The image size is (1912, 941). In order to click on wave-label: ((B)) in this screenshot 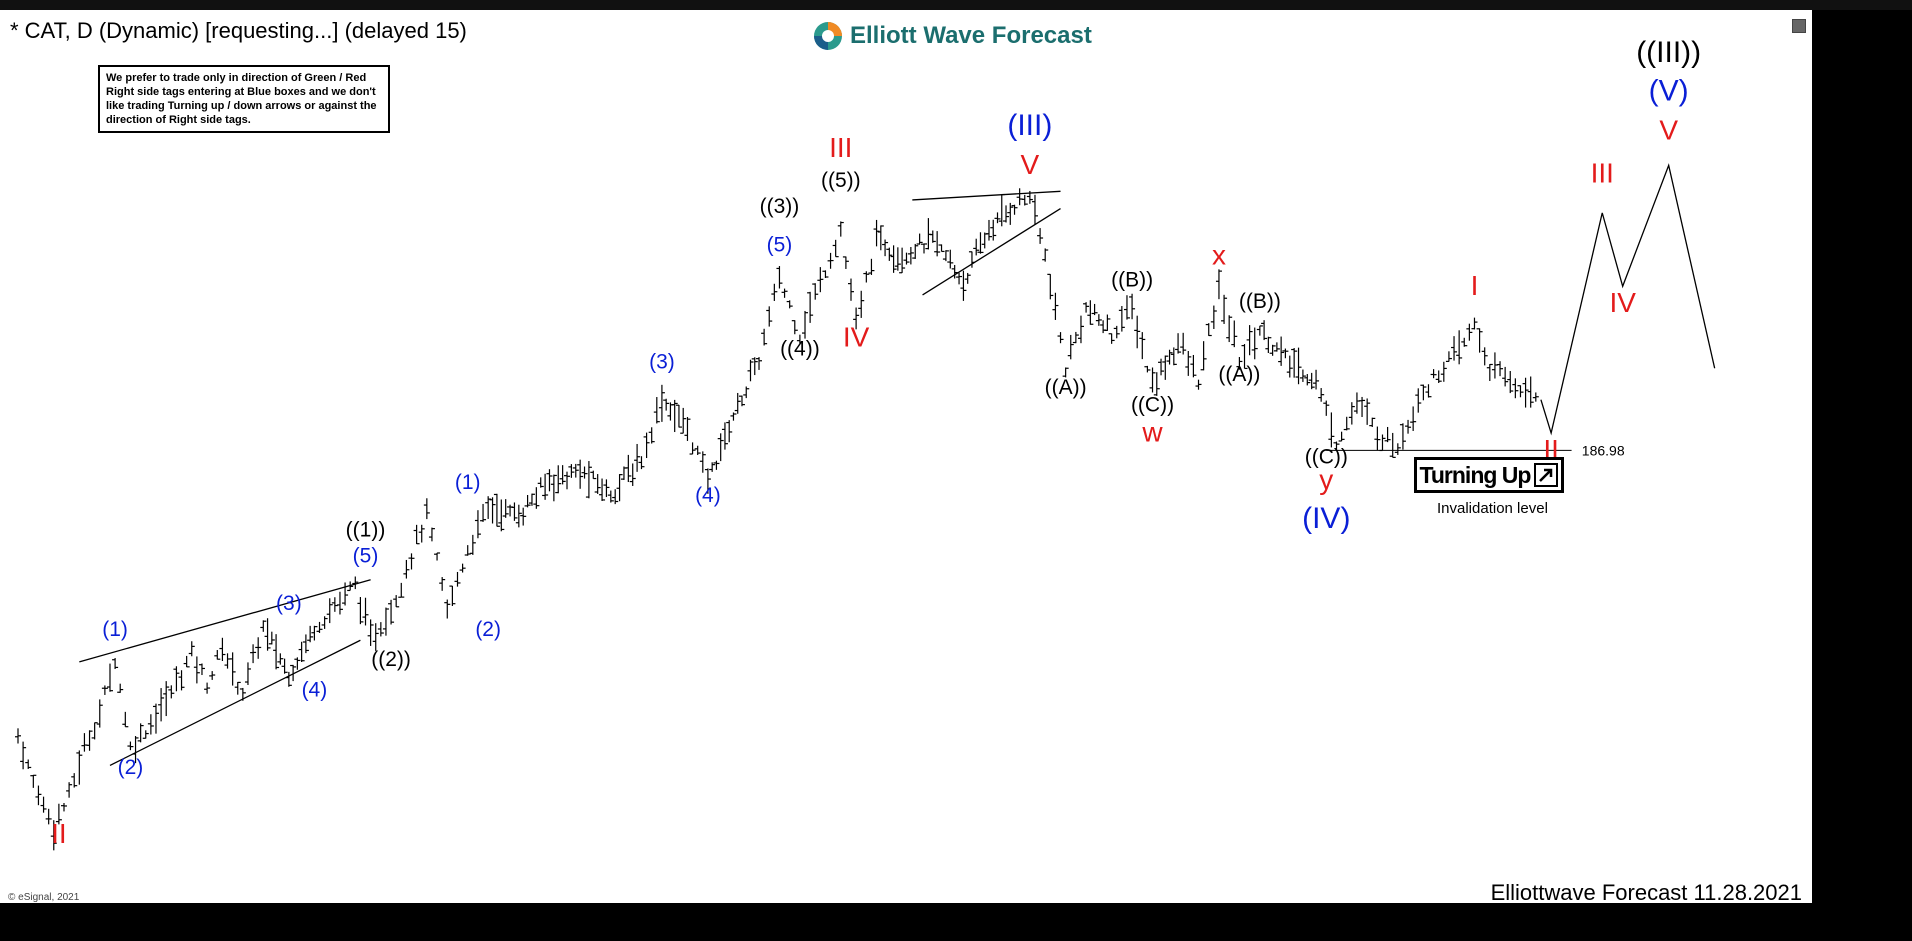, I will do `click(1132, 279)`.